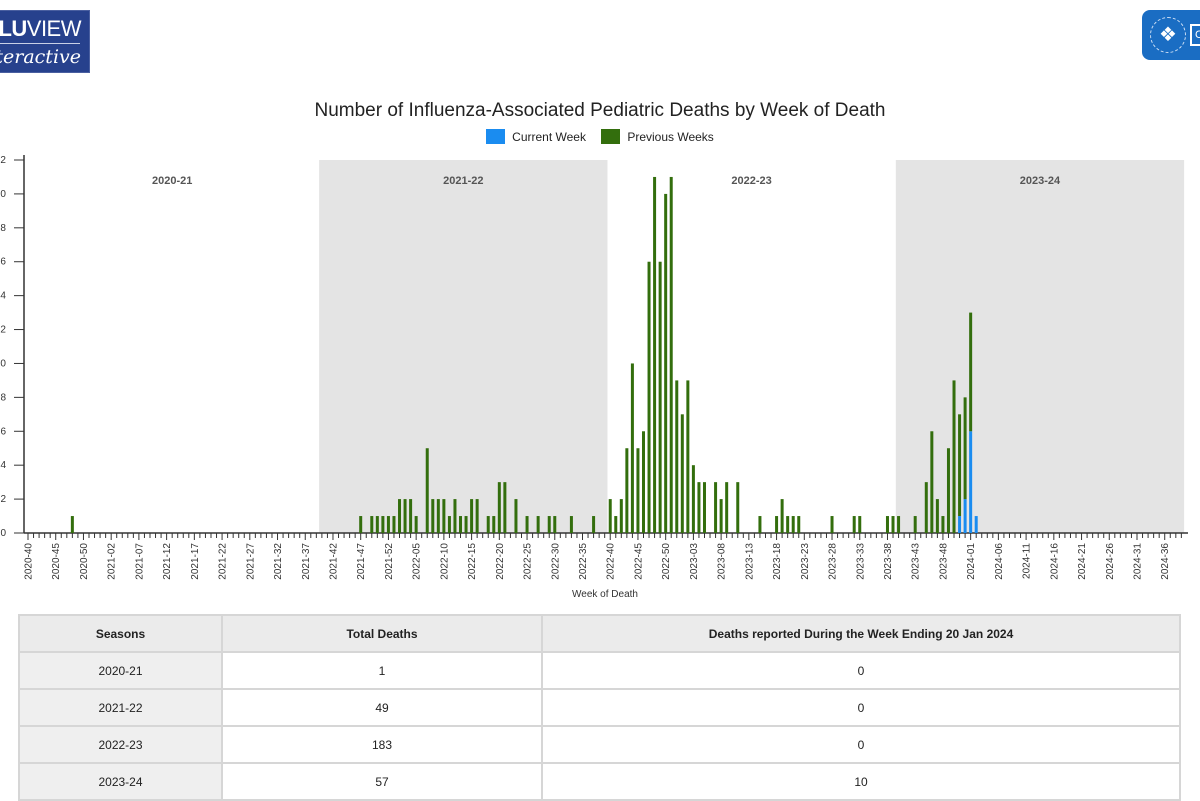  What do you see at coordinates (84, 561) in the screenshot?
I see `x-tick-label: 2020-50` at bounding box center [84, 561].